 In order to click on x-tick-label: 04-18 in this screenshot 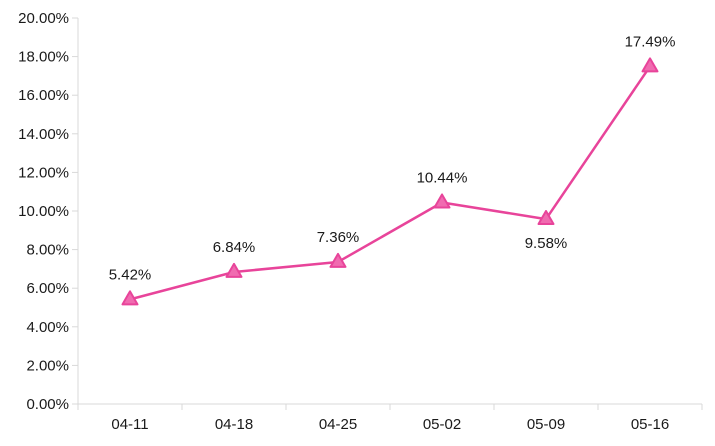, I will do `click(234, 424)`.